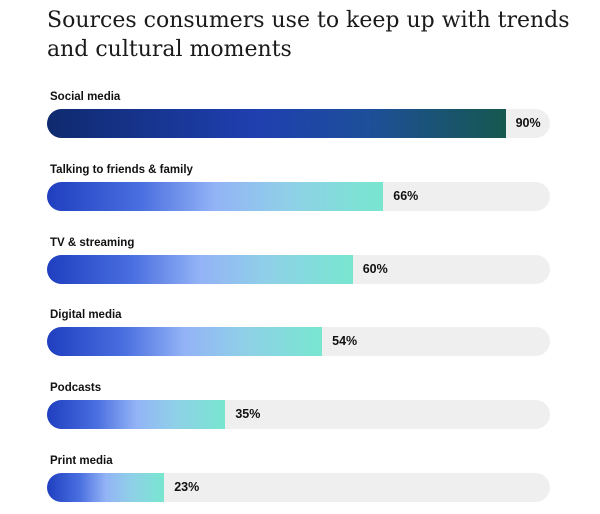 This screenshot has height=514, width=600. What do you see at coordinates (528, 123) in the screenshot?
I see `bar-value-label: 90%` at bounding box center [528, 123].